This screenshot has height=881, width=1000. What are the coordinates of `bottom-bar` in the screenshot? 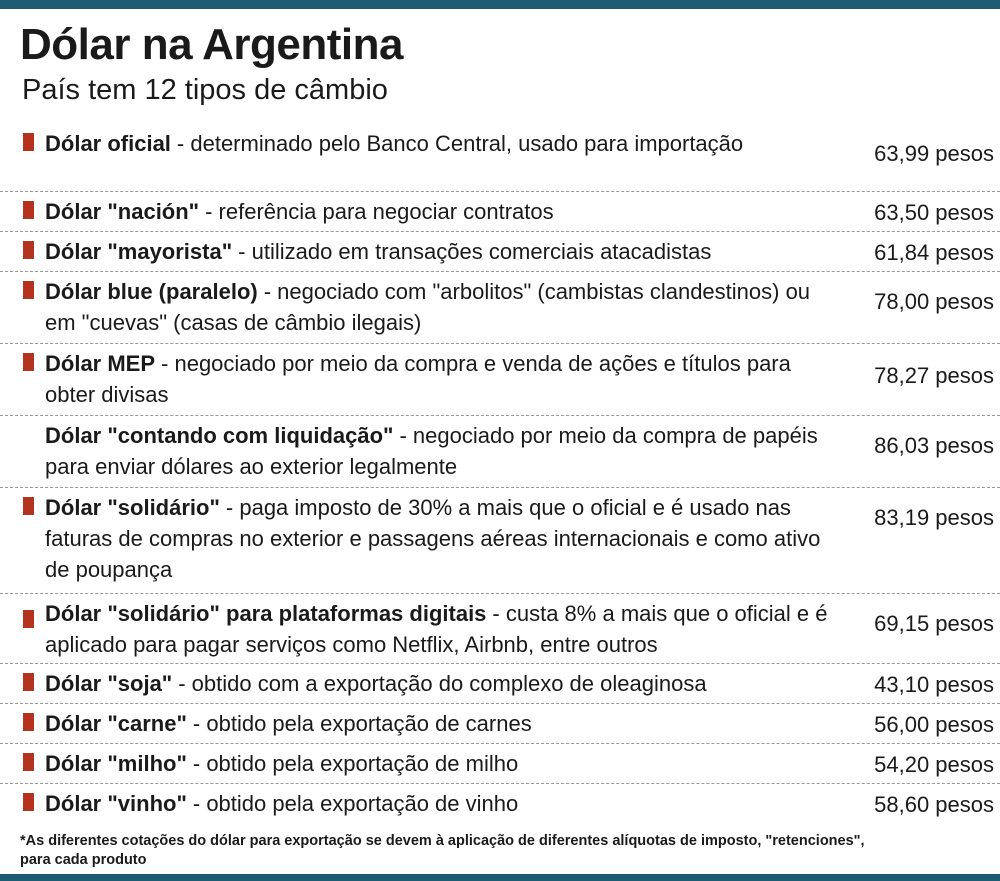 It's located at (500, 877).